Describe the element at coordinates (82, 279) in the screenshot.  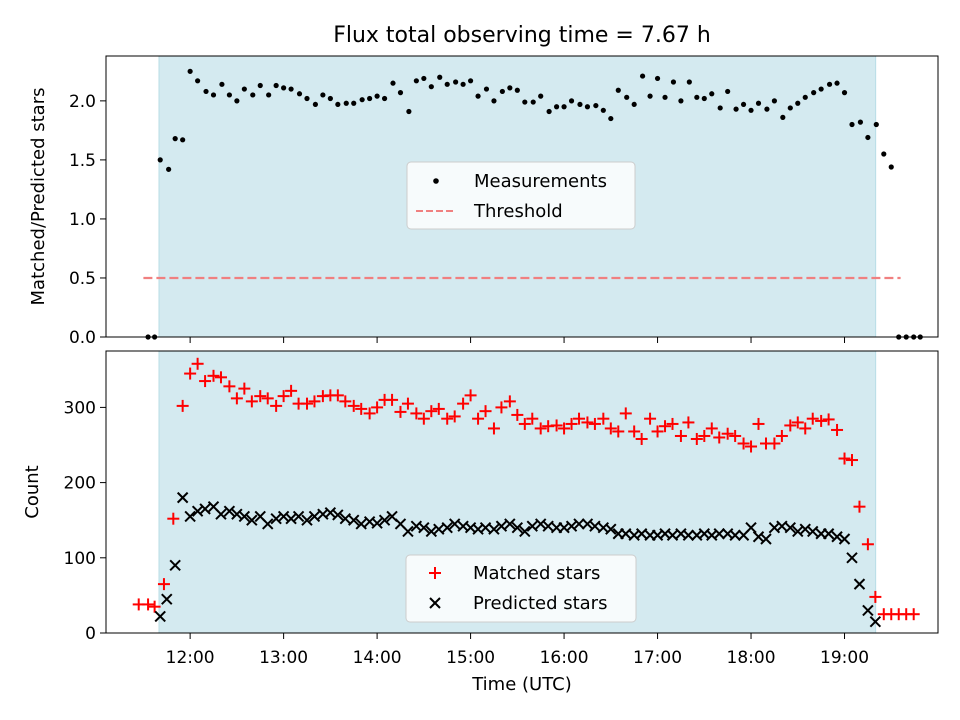
I see `ratio-y-tick-label: 0.5` at that location.